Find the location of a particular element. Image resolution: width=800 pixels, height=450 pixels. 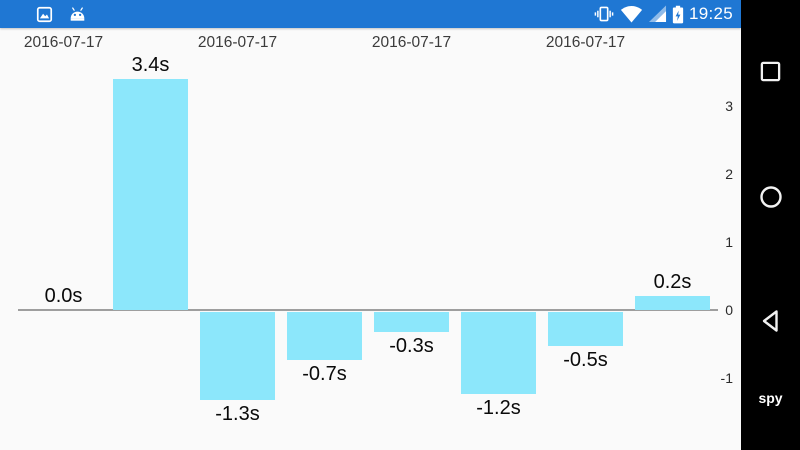

android-nav-bar: spy is located at coordinates (770, 225).